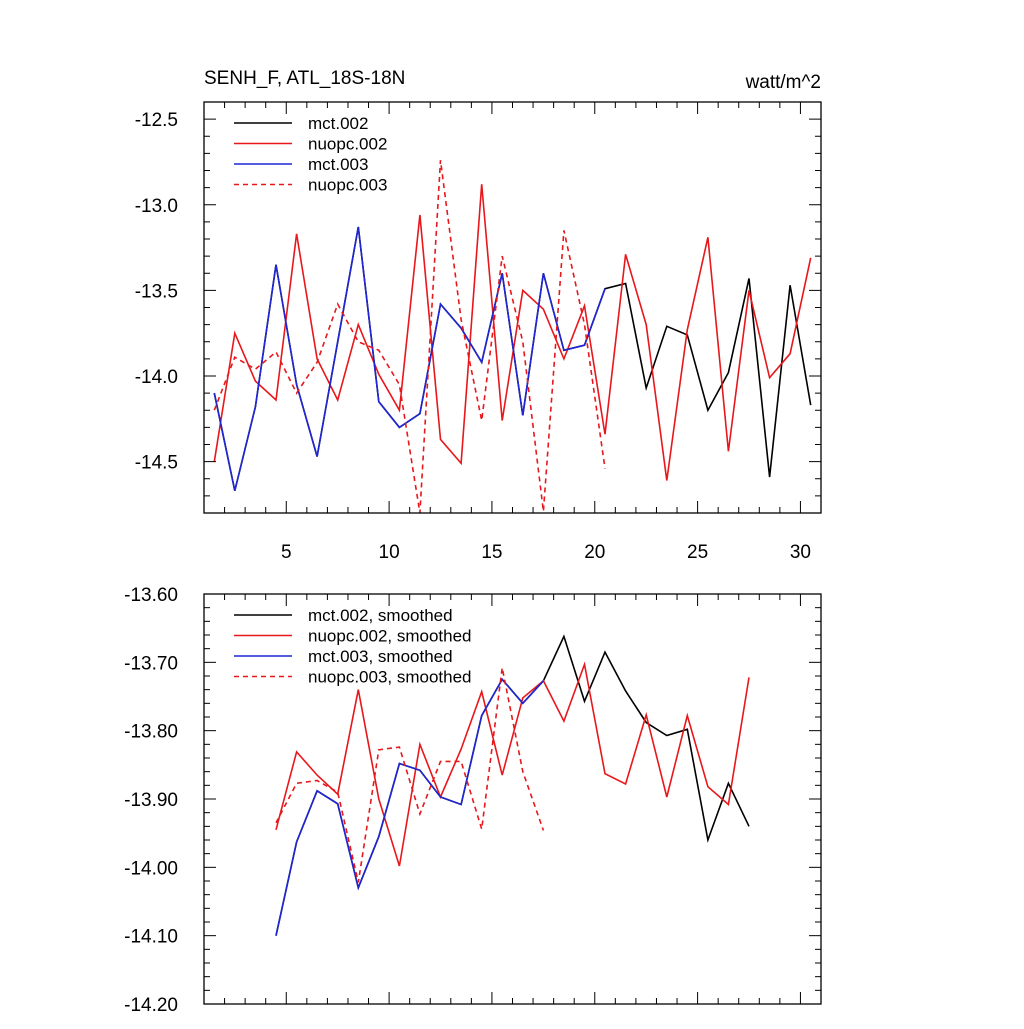  I want to click on y-tick-label: -13.70, so click(151, 663).